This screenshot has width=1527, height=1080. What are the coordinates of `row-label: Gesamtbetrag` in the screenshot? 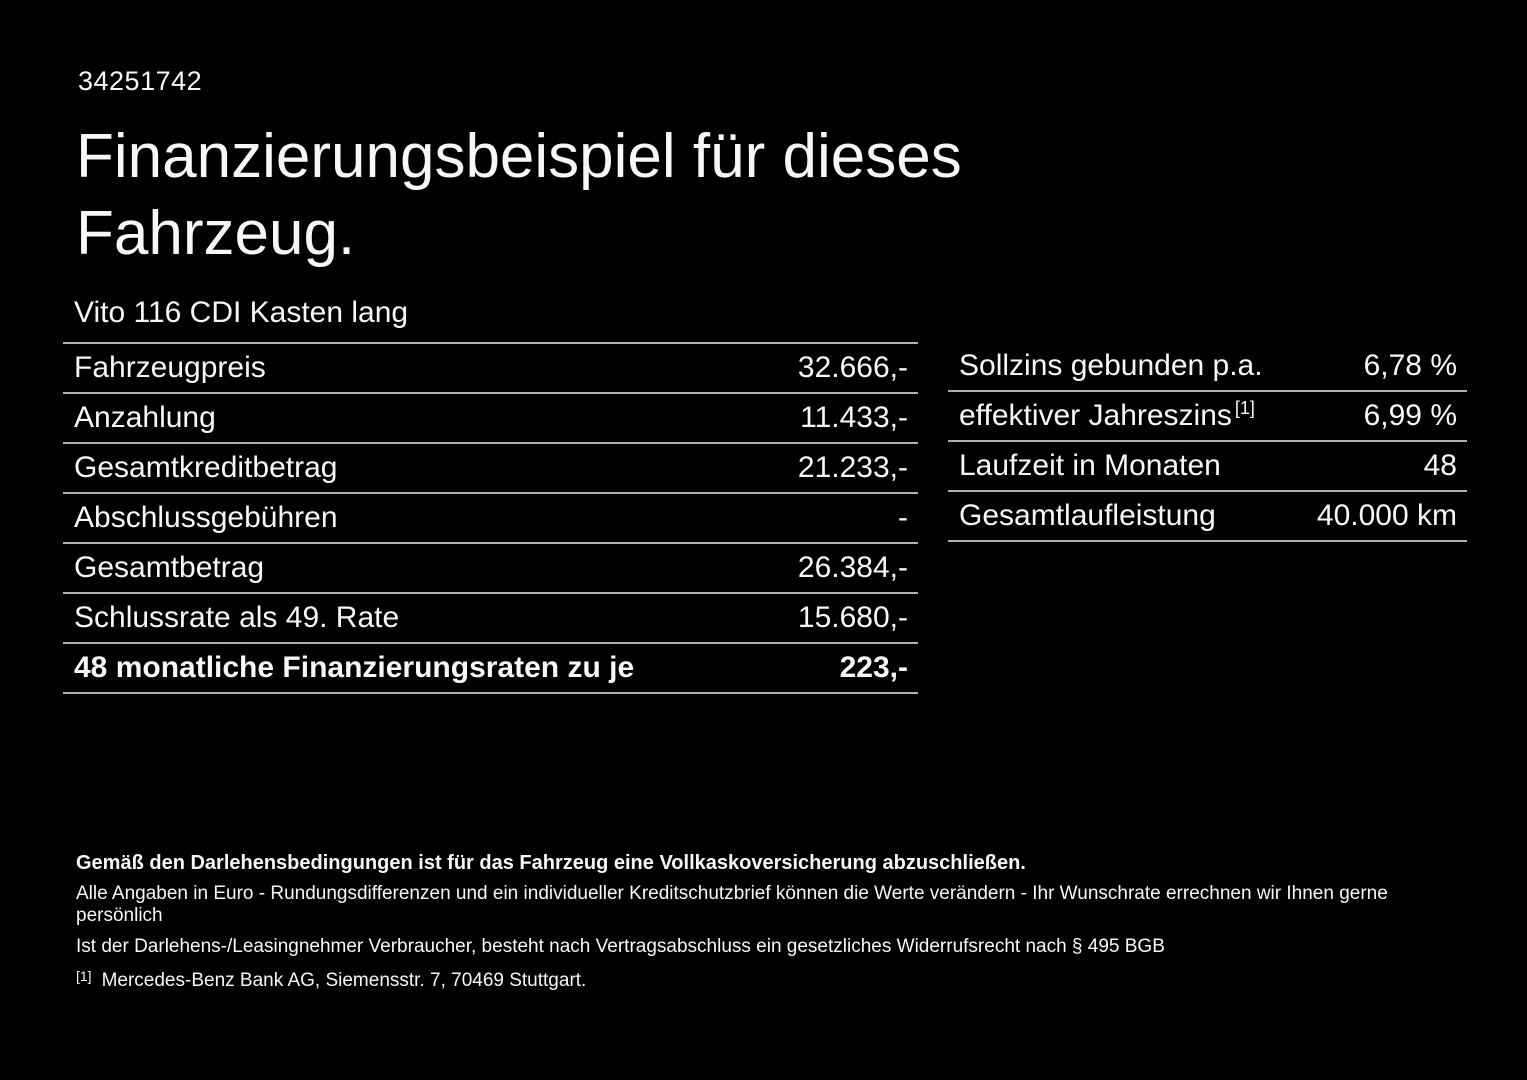 It's located at (169, 567).